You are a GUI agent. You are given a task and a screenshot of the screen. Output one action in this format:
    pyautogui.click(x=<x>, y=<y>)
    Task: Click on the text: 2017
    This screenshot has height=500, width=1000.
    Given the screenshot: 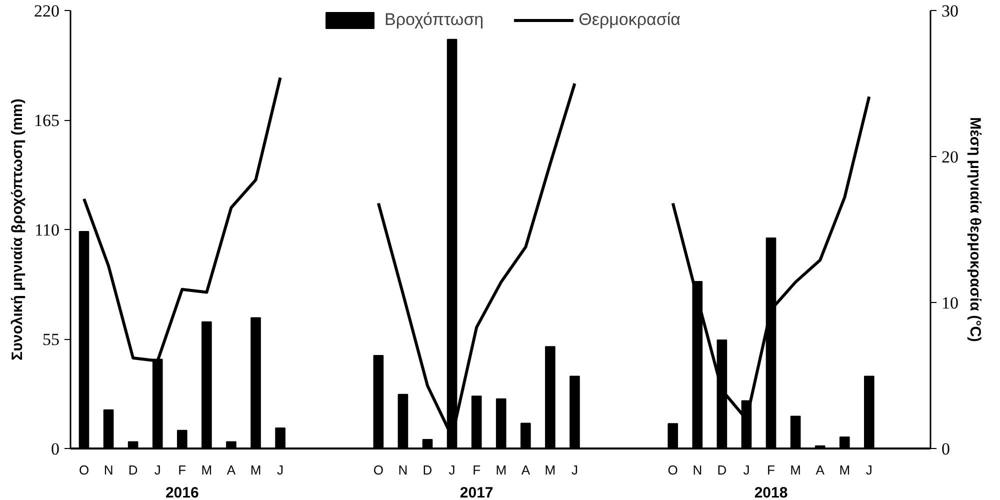 What is the action you would take?
    pyautogui.click(x=477, y=492)
    